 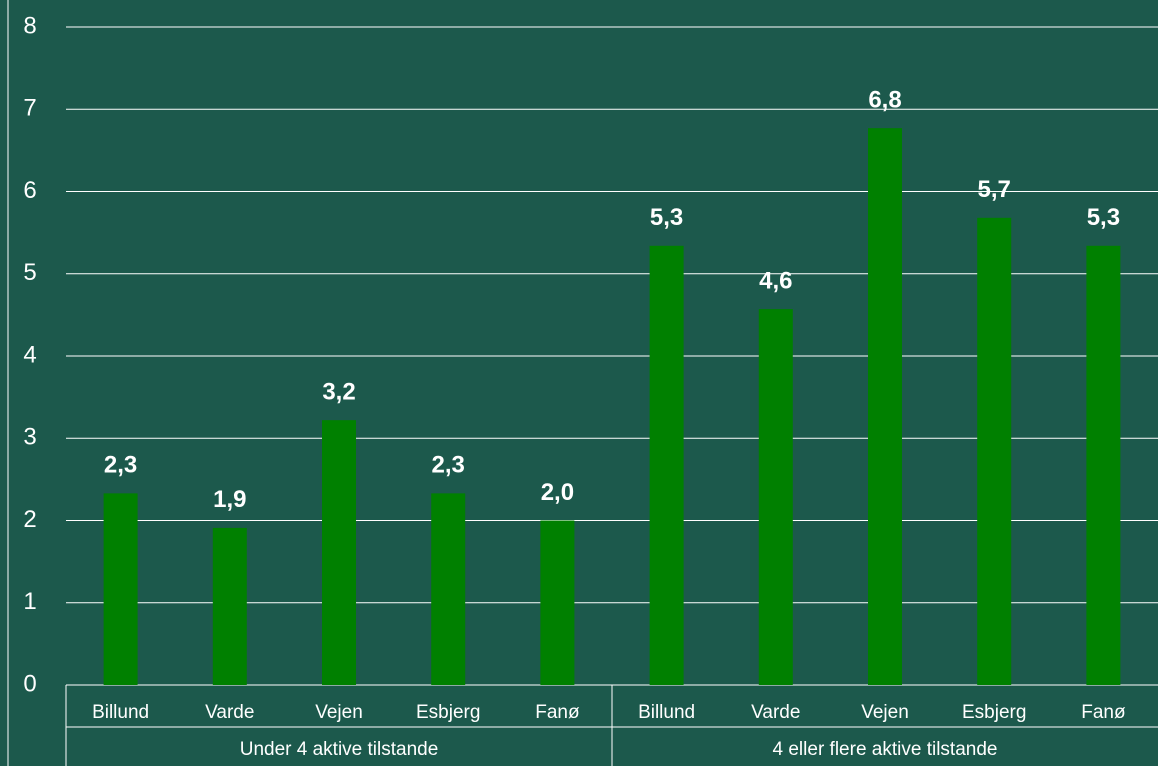 What do you see at coordinates (29, 272) in the screenshot?
I see `y-tick-label: 5` at bounding box center [29, 272].